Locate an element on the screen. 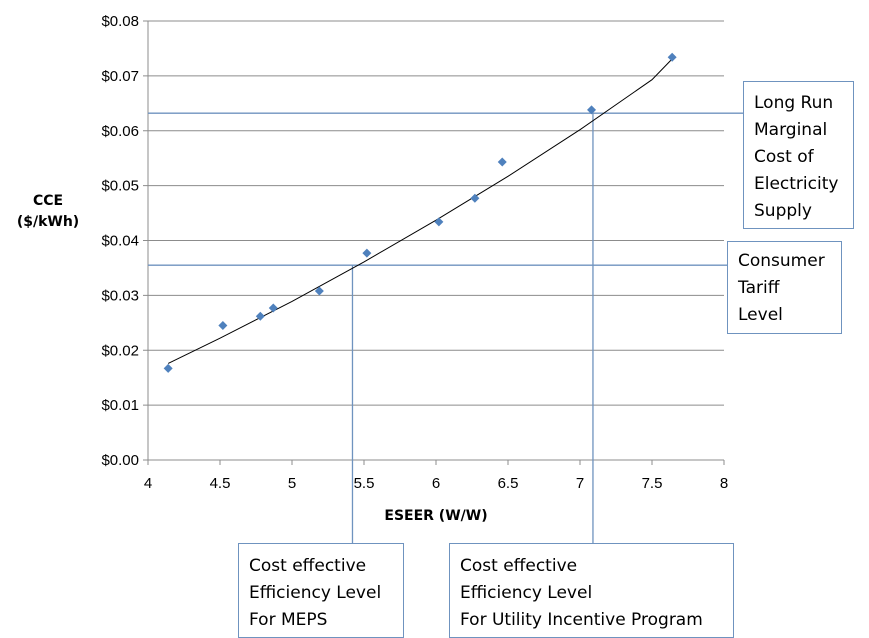  y-axis-title-line-2: ($/kWh) is located at coordinates (48, 222).